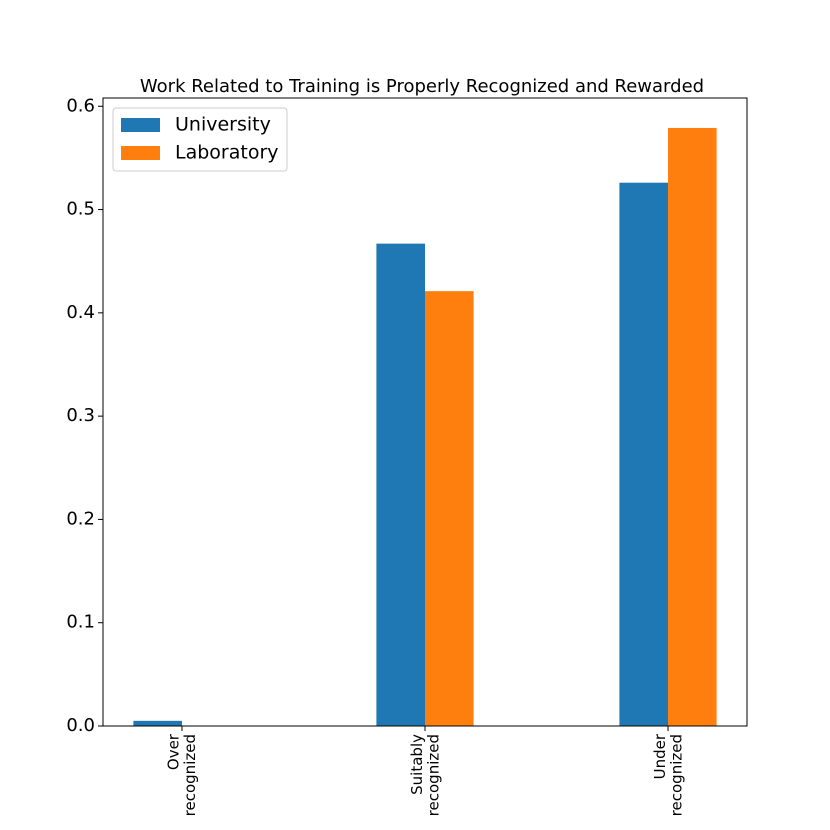 The width and height of the screenshot is (830, 830). Describe the element at coordinates (80, 312) in the screenshot. I see `y-tick-label: 0.4` at that location.